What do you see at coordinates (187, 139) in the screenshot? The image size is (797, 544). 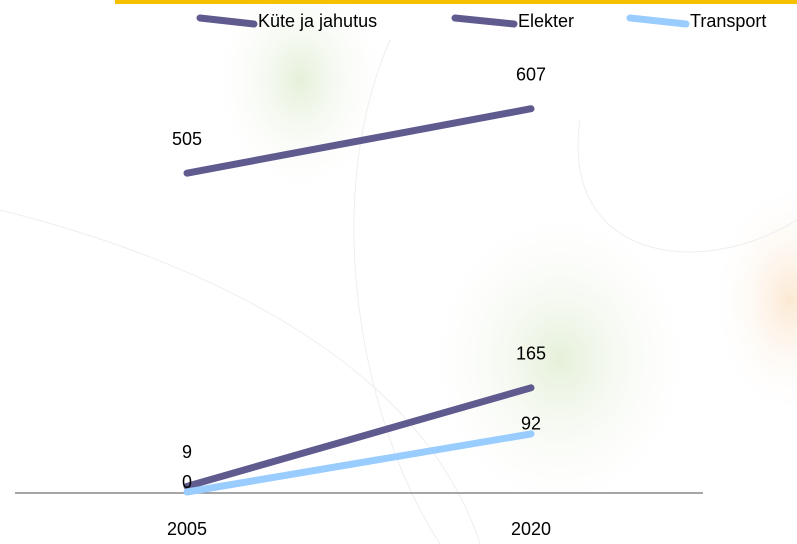 I see `data-label: 505` at bounding box center [187, 139].